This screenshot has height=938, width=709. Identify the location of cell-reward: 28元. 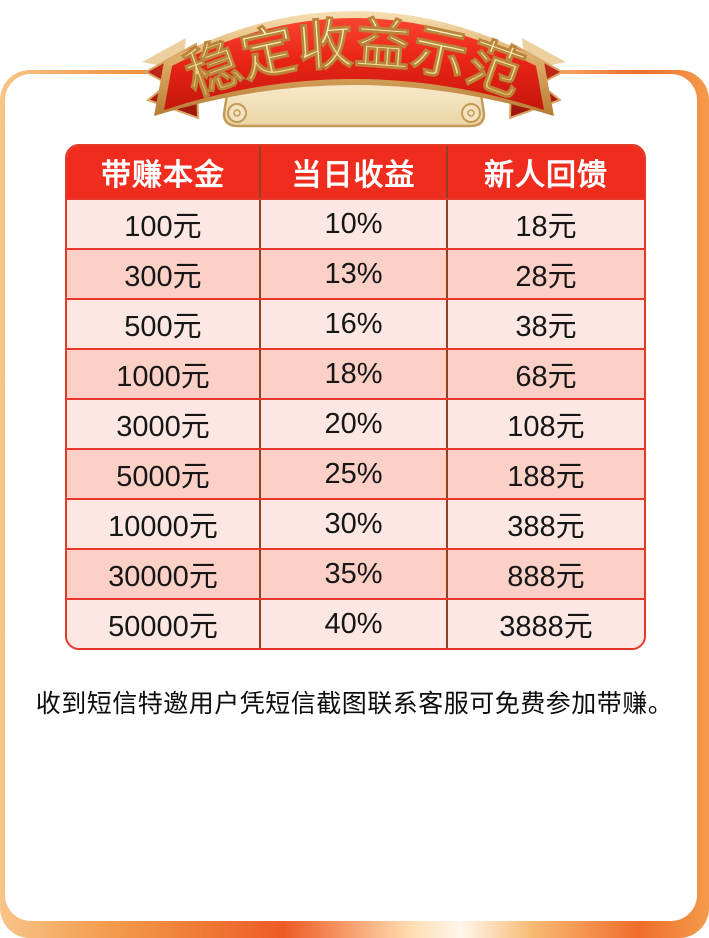
(545, 274).